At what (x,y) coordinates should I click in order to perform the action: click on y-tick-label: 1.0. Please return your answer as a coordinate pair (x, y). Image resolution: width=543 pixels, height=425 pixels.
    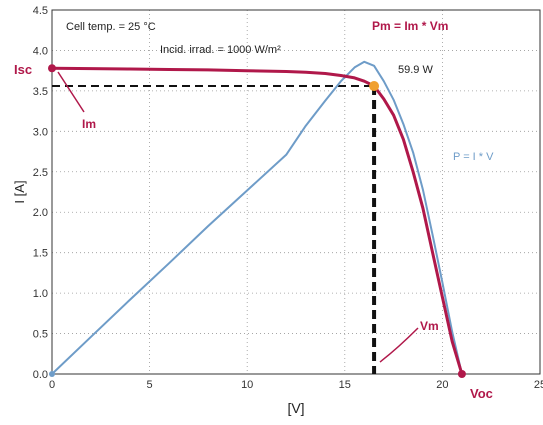
    Looking at the image, I should click on (40, 294).